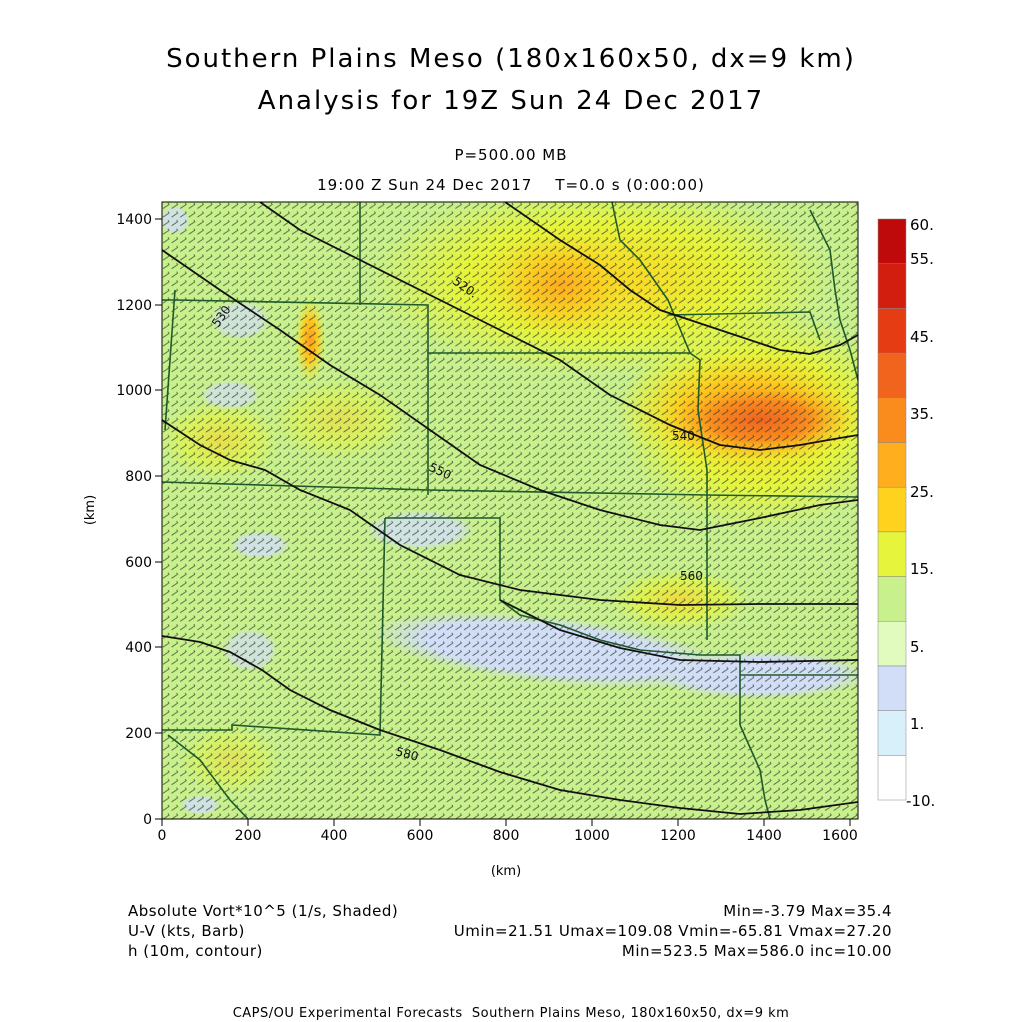 This screenshot has height=1022, width=1022. What do you see at coordinates (134, 391) in the screenshot?
I see `y-tick-label: 1000` at bounding box center [134, 391].